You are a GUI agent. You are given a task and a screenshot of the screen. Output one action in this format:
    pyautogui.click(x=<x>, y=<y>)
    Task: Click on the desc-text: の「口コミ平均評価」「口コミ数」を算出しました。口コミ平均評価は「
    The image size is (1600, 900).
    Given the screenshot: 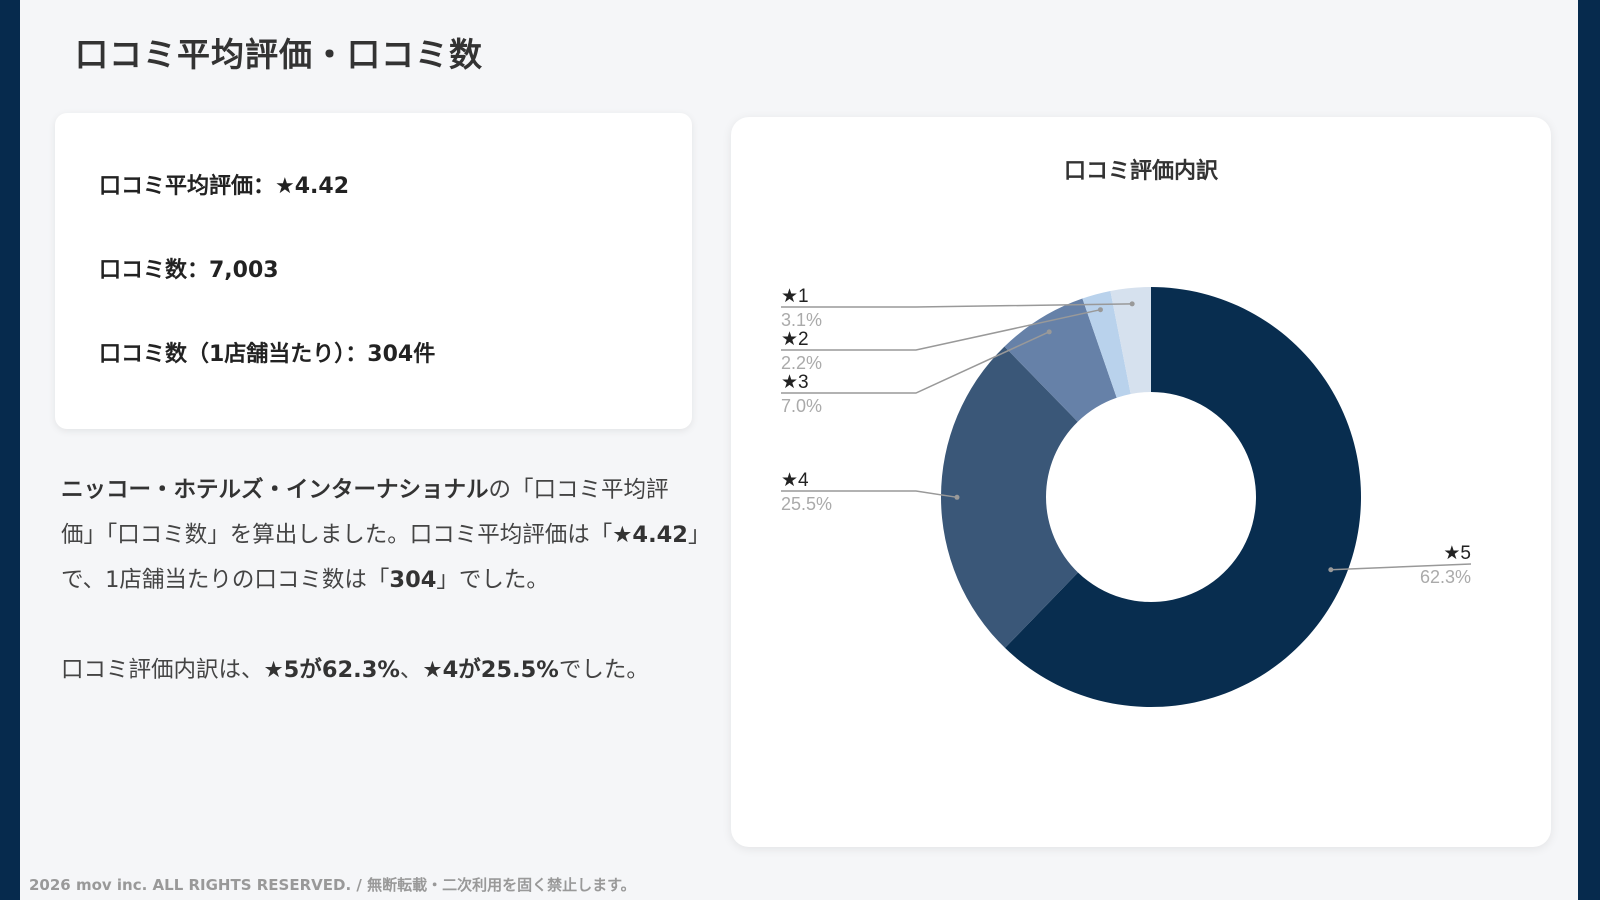 What is the action you would take?
    pyautogui.click(x=365, y=512)
    